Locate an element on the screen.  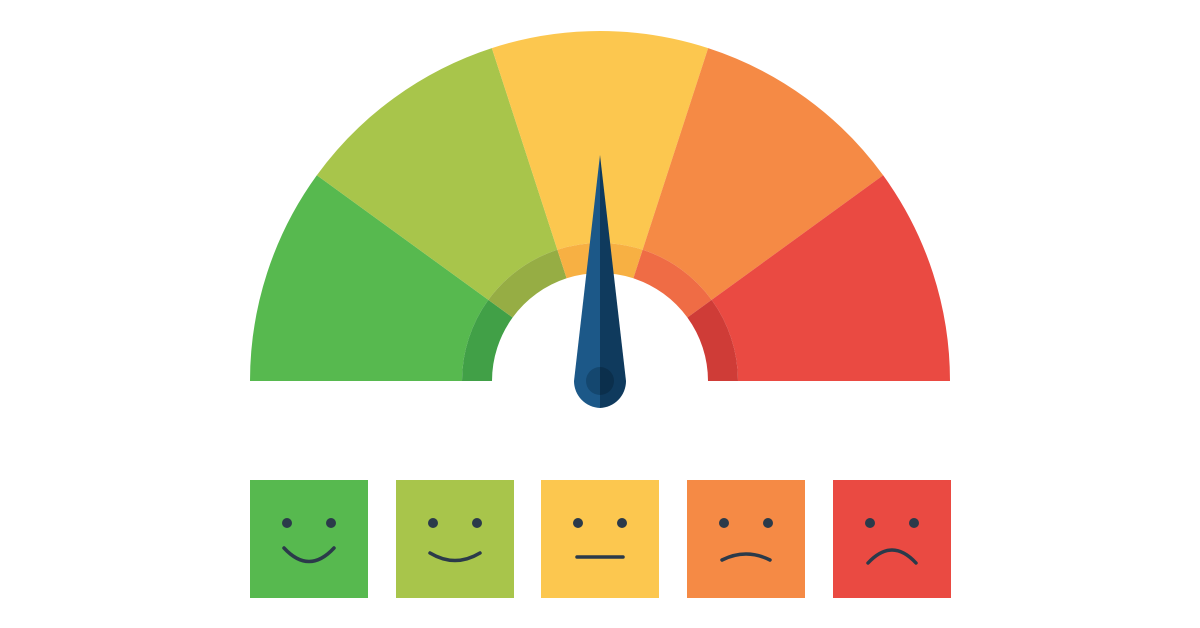
face-neutral is located at coordinates (600, 539).